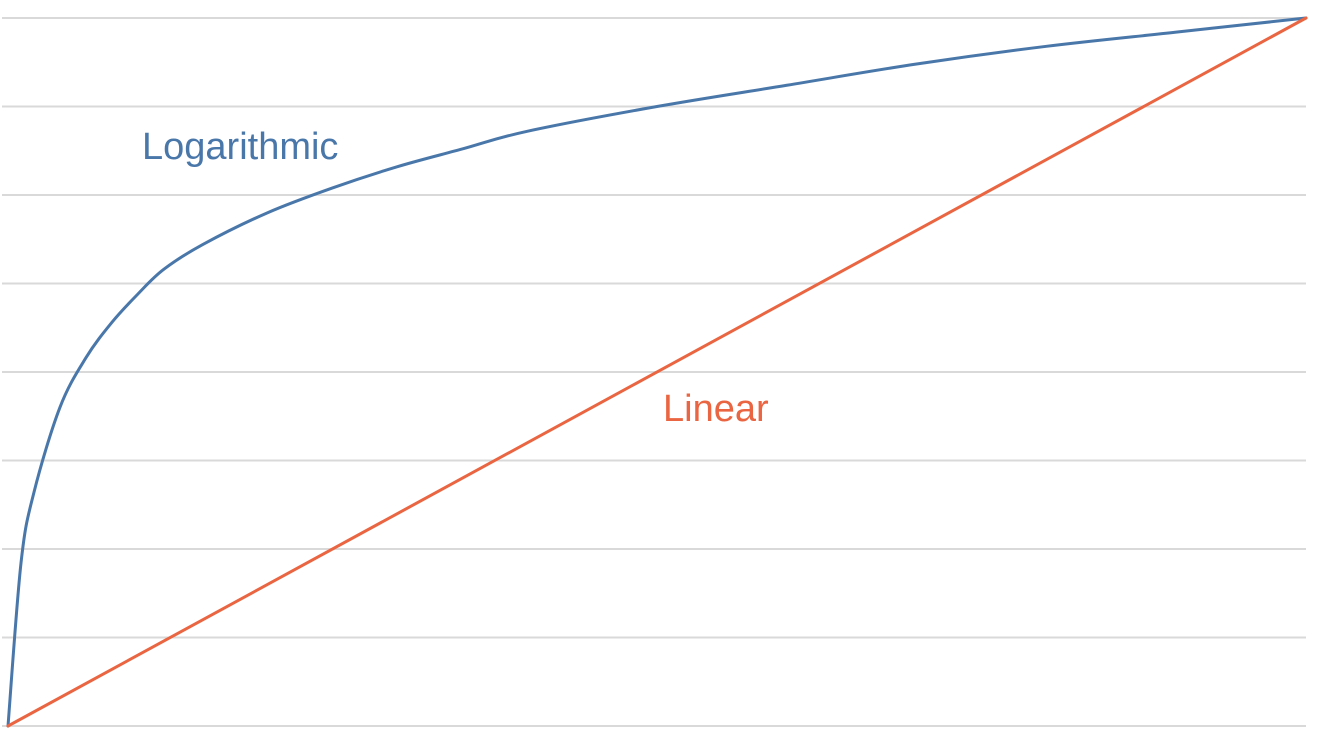 Image resolution: width=1326 pixels, height=729 pixels. I want to click on series-label-logarithmic: Logarithmic, so click(240, 147).